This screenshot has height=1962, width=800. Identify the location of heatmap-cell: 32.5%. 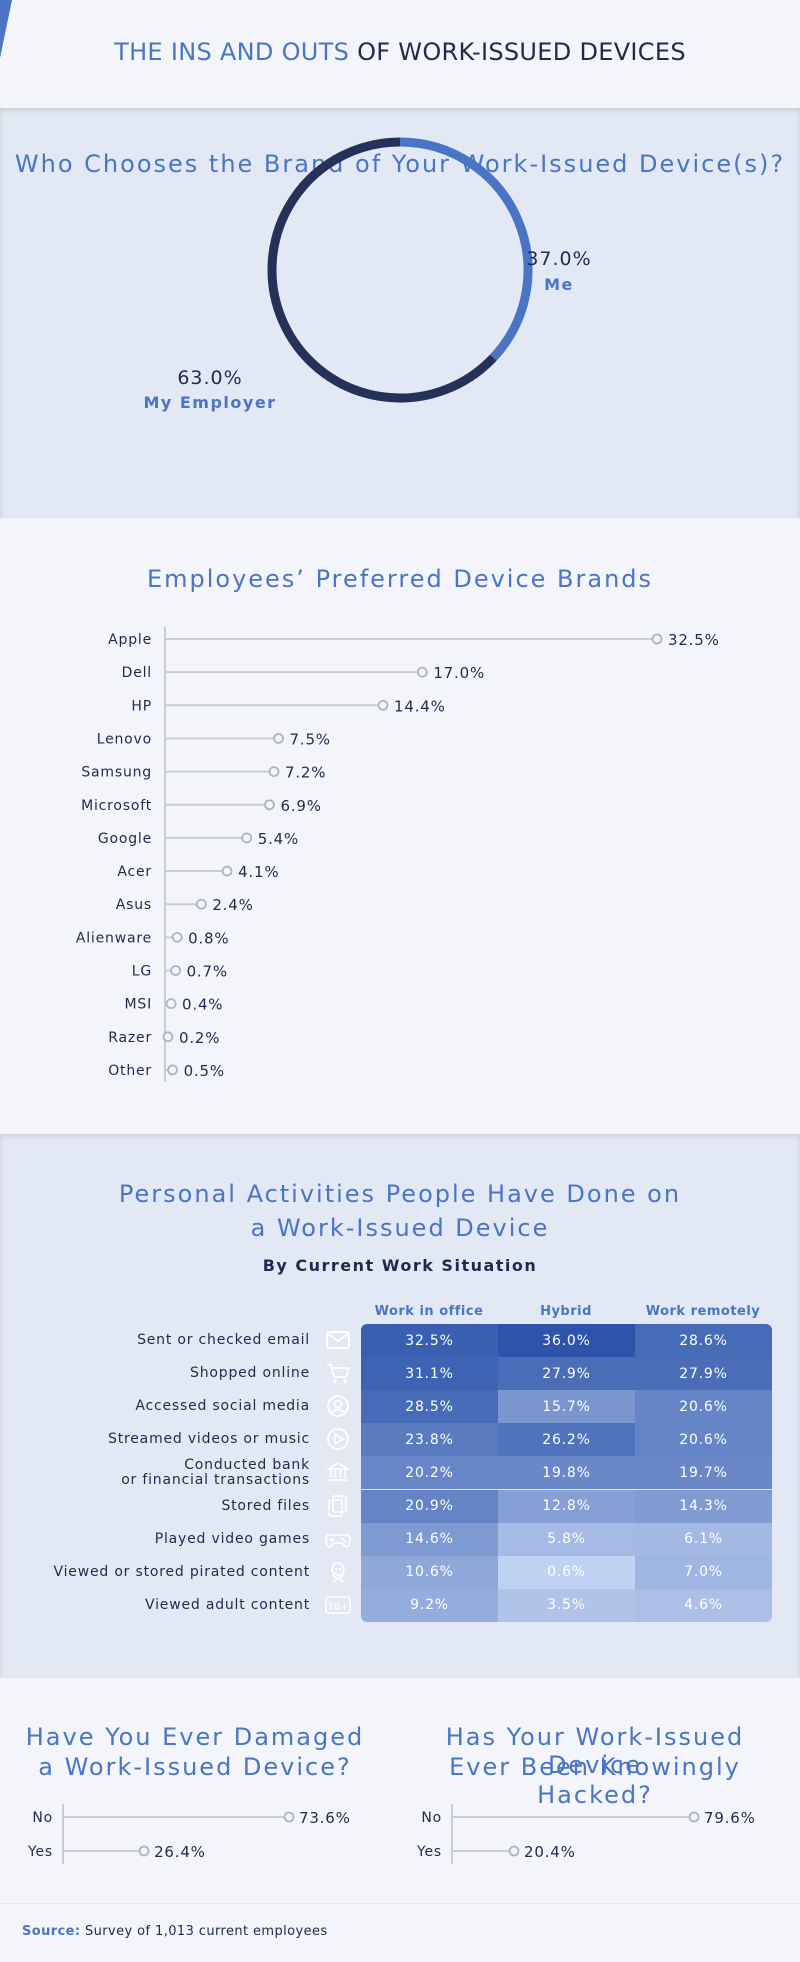
(429, 1340).